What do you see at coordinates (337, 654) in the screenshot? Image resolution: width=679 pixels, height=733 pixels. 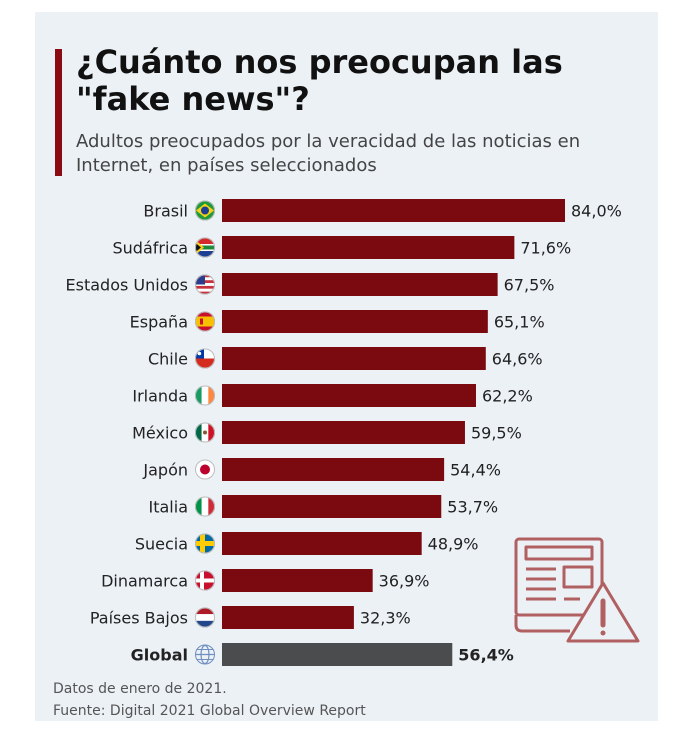 I see `global-bar` at bounding box center [337, 654].